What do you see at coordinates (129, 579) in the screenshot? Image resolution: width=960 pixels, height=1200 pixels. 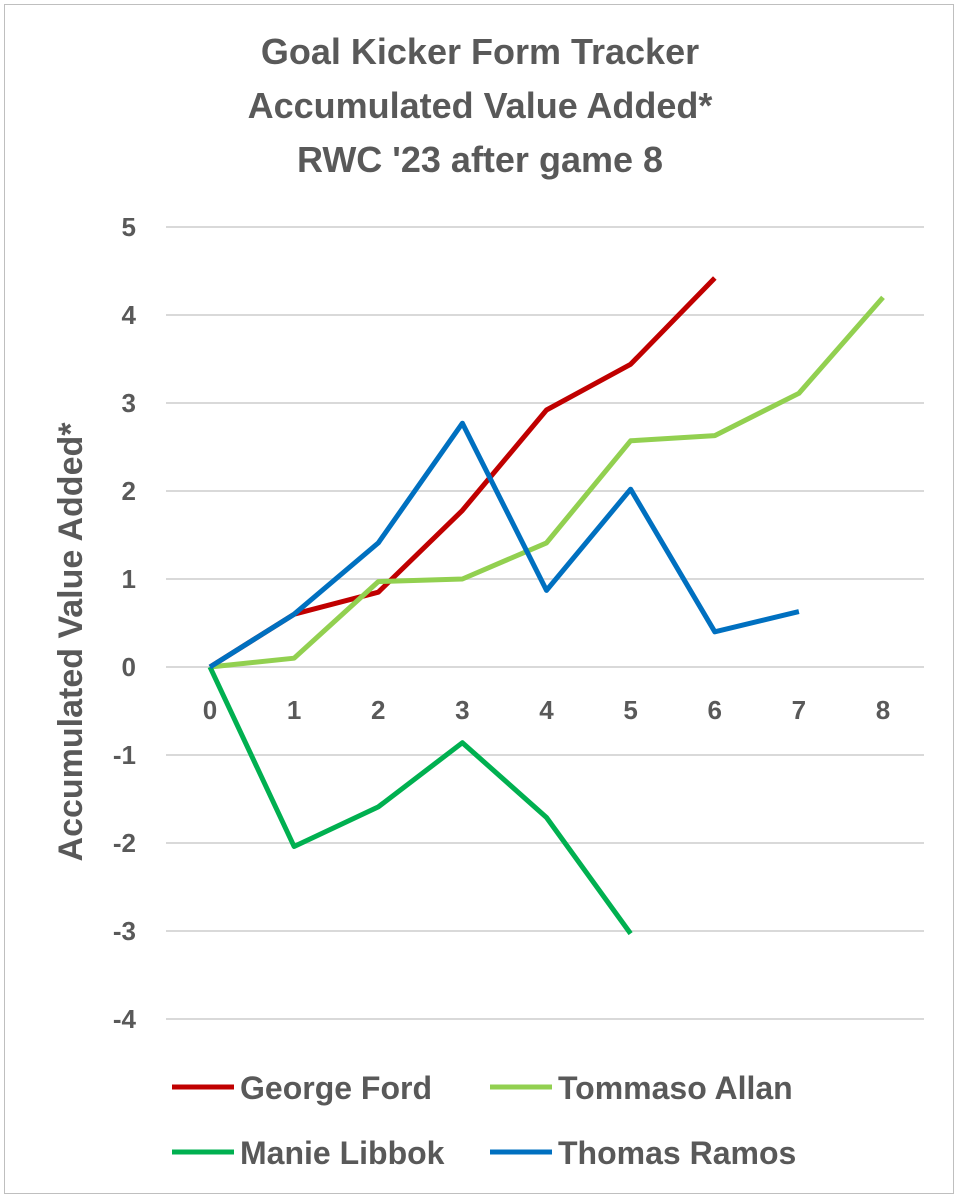 I see `y-tick-label: 1` at bounding box center [129, 579].